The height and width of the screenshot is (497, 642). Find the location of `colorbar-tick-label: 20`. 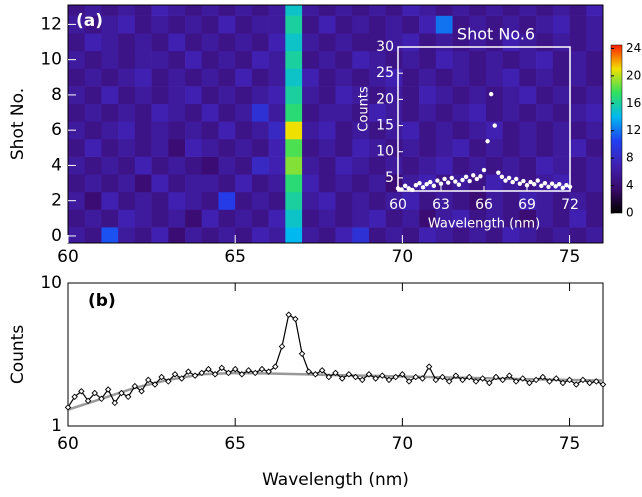

colorbar-tick-label: 20 is located at coordinates (633, 75).